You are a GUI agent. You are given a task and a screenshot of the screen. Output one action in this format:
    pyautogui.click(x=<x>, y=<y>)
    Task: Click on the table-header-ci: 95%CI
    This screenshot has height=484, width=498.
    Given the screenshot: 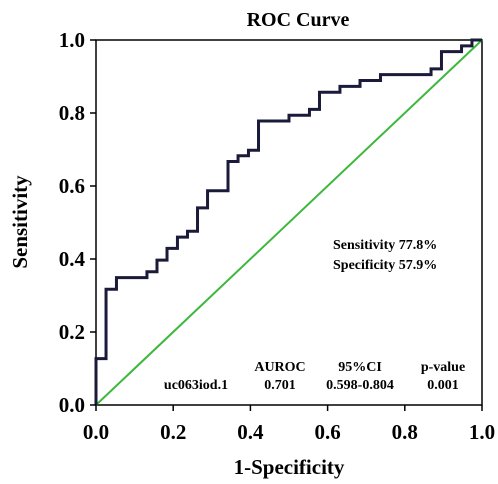 What is the action you would take?
    pyautogui.click(x=360, y=367)
    